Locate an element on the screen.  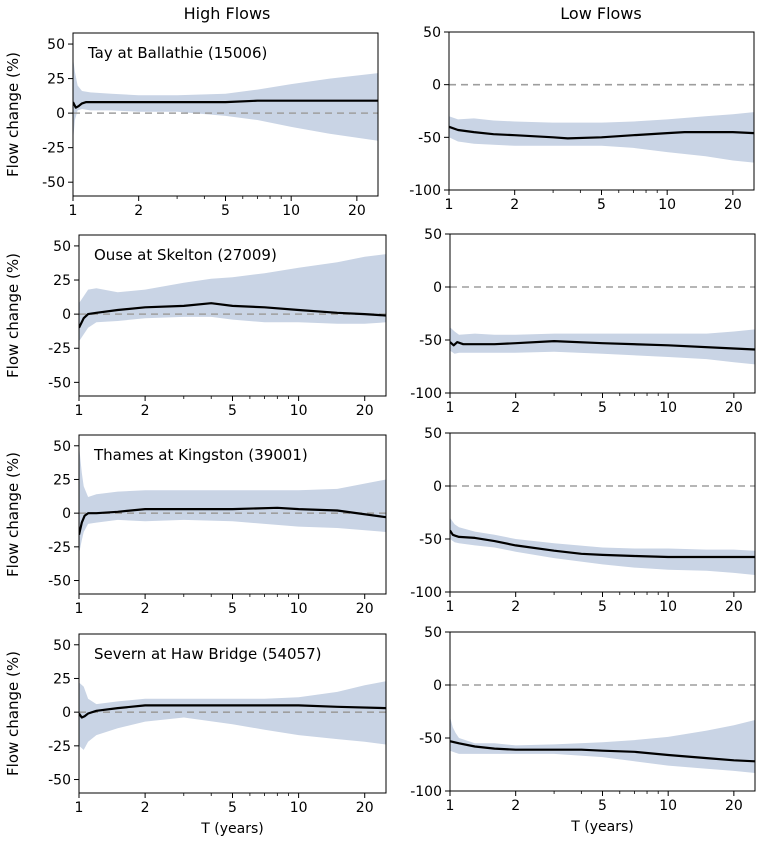
panel-lf-thames: 1 2 5 10 20 -100 -50 0 50 is located at coordinates (583, 520).